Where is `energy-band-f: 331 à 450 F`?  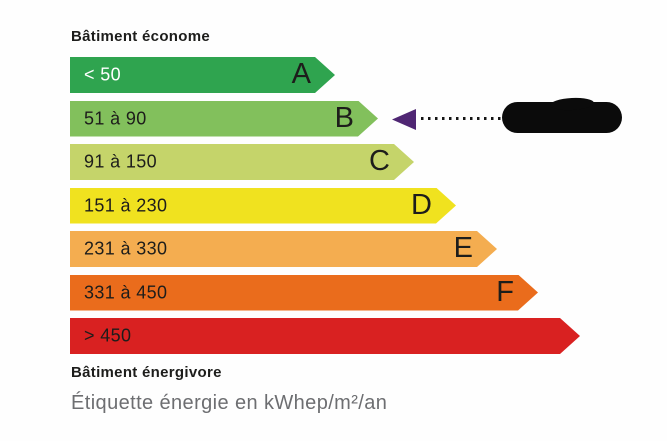
energy-band-f: 331 à 450 F is located at coordinates (304, 293).